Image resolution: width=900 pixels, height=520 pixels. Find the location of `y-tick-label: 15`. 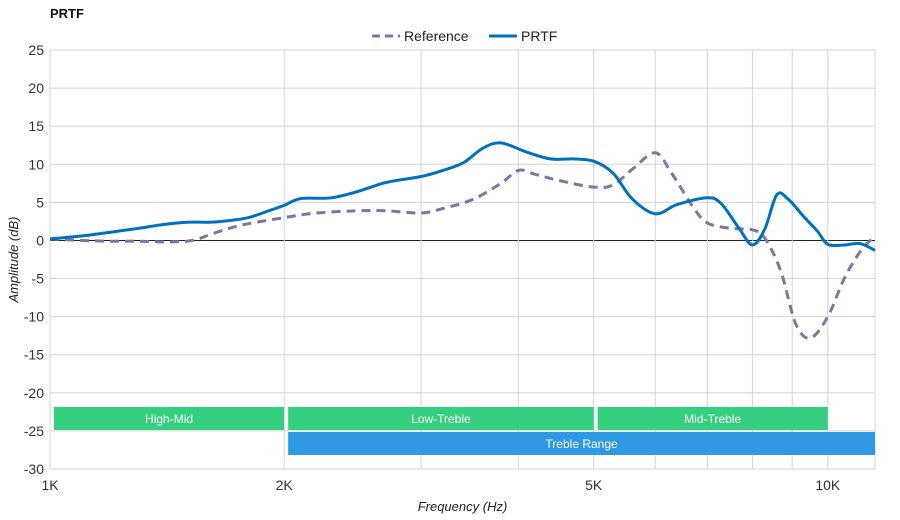

y-tick-label: 15 is located at coordinates (36, 126).